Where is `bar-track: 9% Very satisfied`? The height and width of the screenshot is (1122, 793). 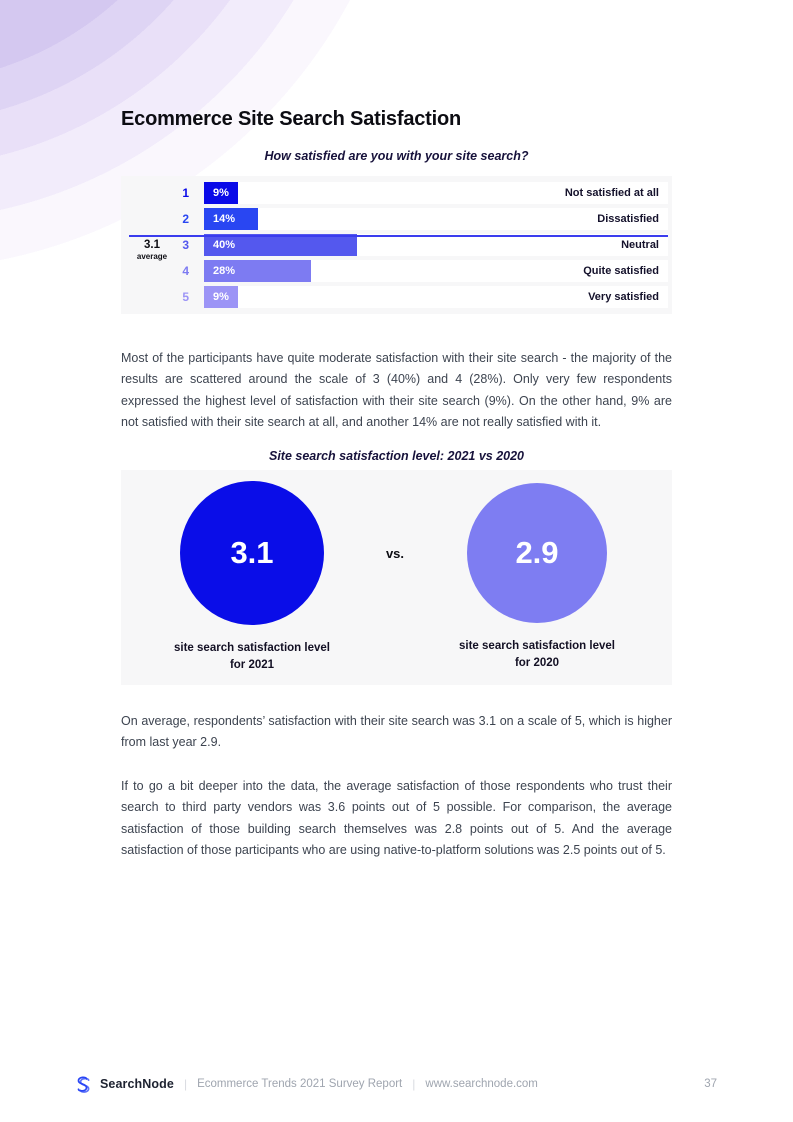 bar-track: 9% Very satisfied is located at coordinates (436, 297).